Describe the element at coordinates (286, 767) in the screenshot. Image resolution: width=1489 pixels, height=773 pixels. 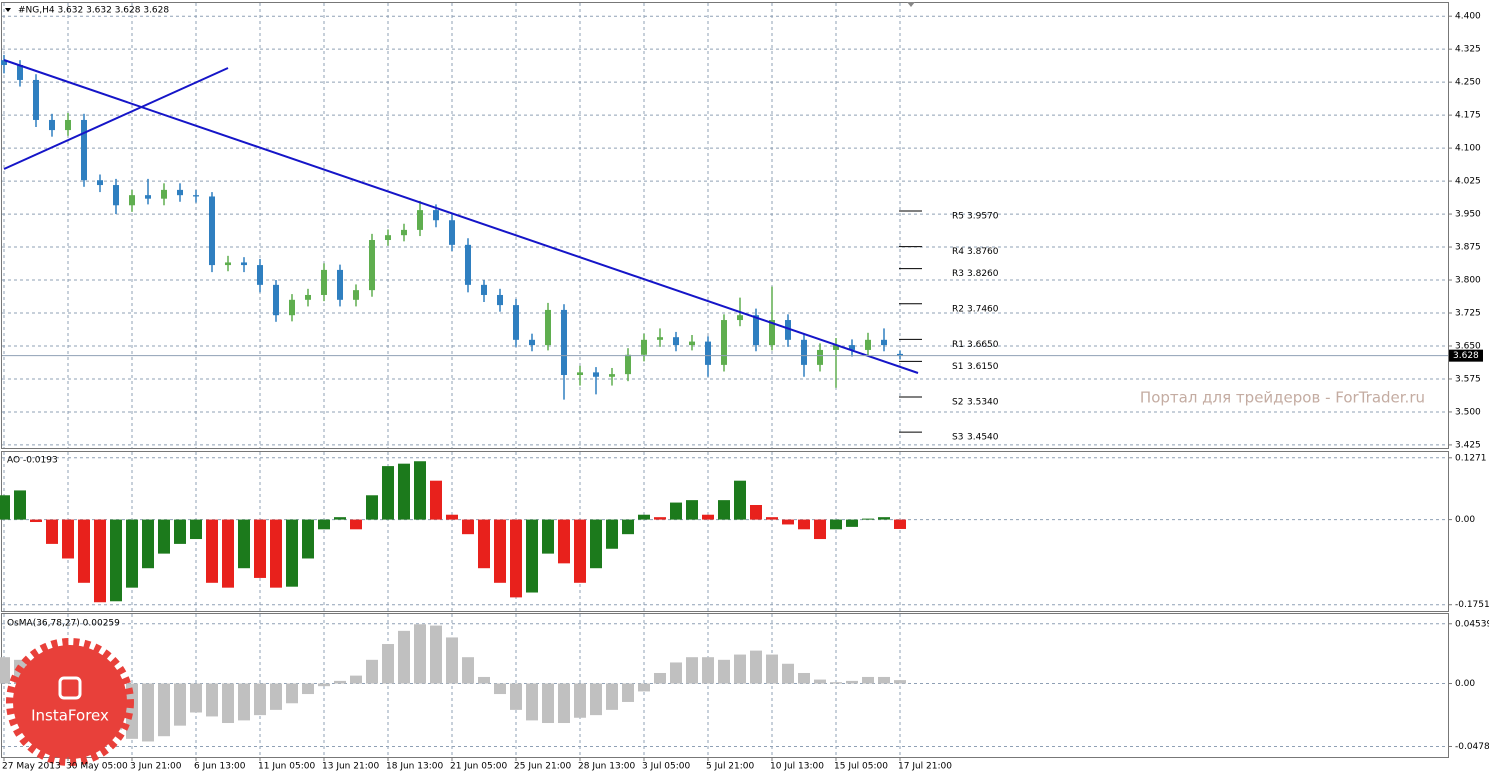
I see `x-tick-label: 11 Jun 05:00` at that location.